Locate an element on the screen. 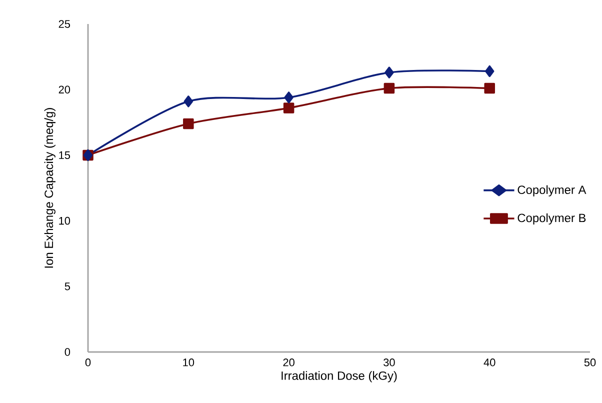 This screenshot has height=403, width=602. y-tick-label: 20 is located at coordinates (64, 90).